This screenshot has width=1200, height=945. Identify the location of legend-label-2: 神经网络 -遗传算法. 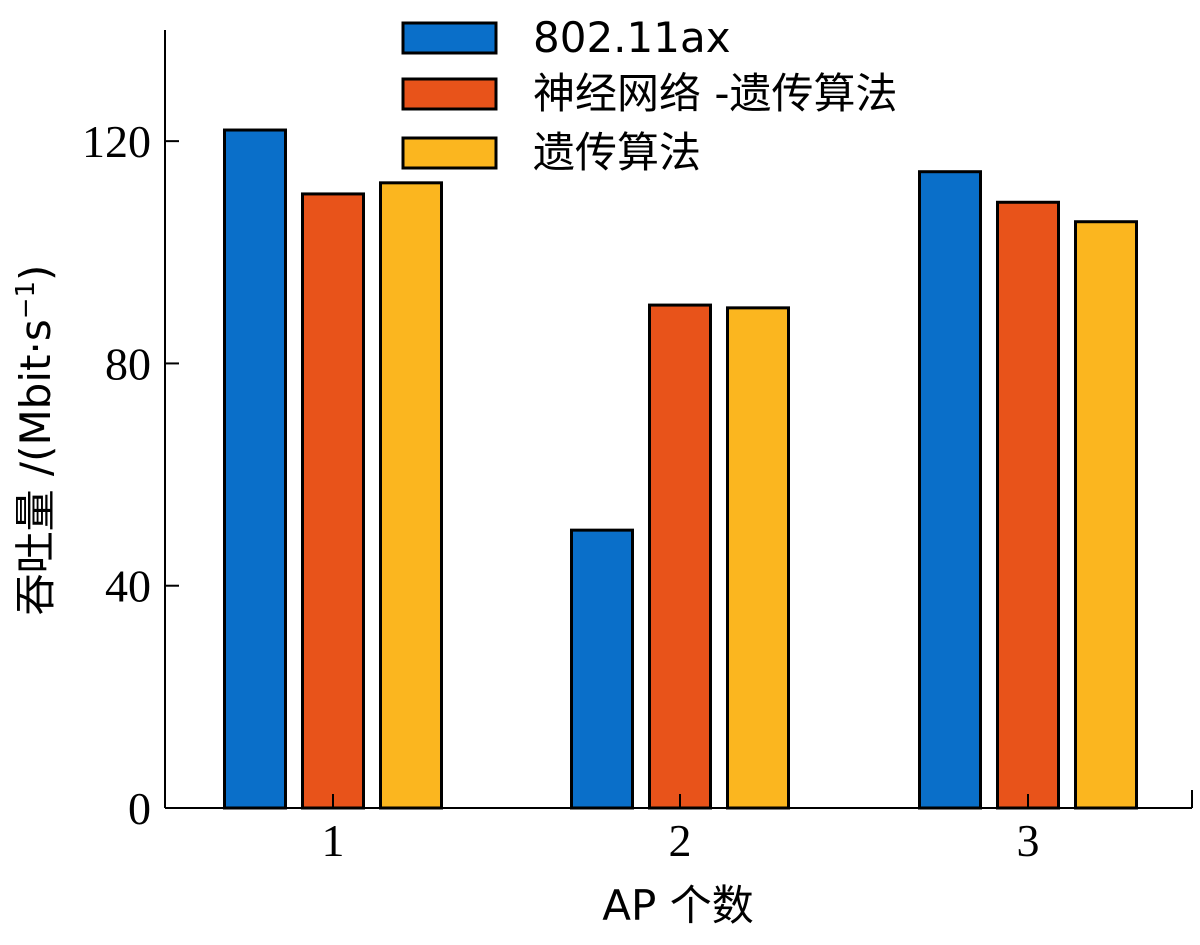
(715, 93).